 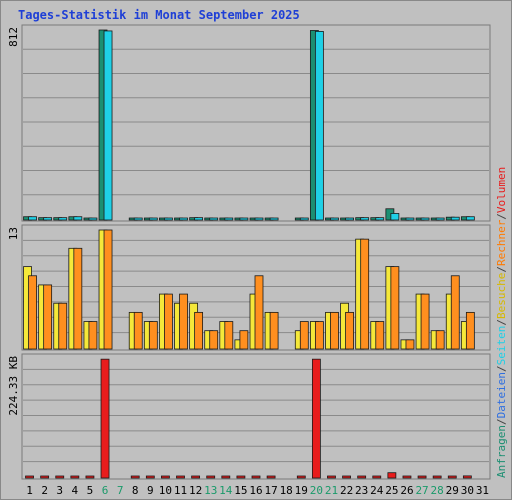 I want to click on x-tick-label: 25, so click(x=391, y=490).